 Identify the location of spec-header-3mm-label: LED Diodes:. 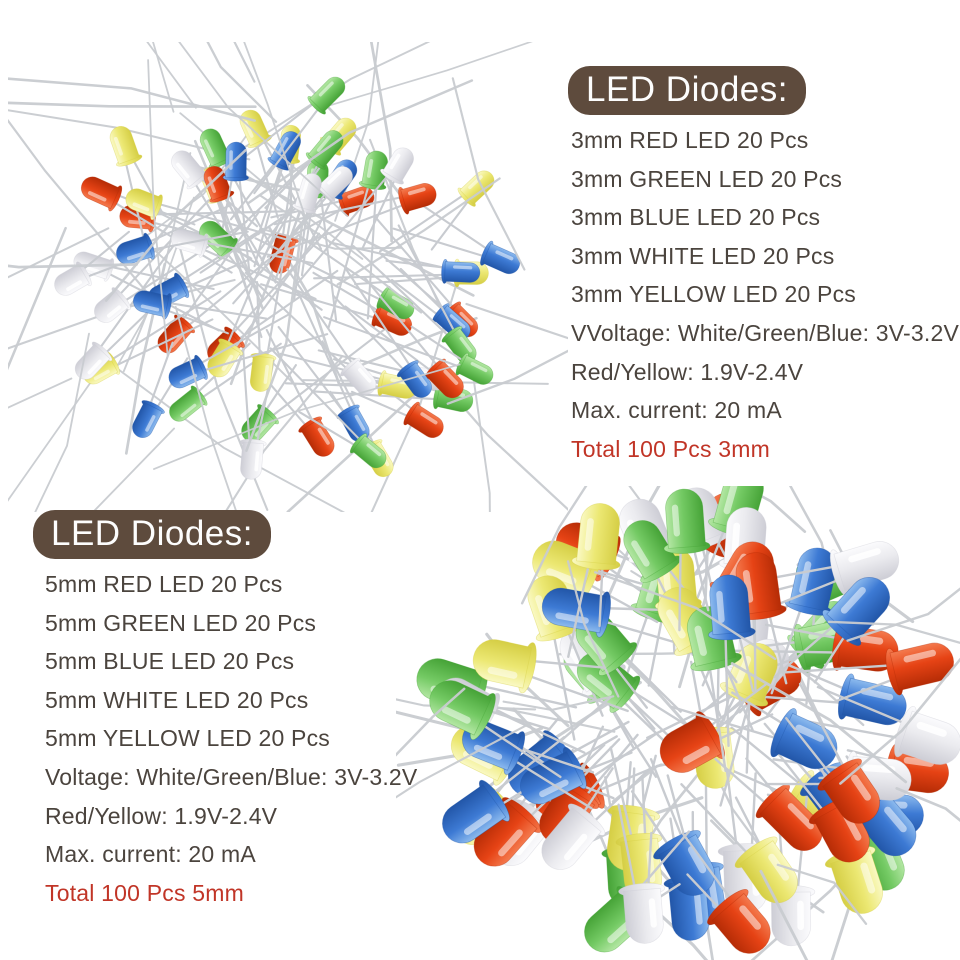
(687, 89).